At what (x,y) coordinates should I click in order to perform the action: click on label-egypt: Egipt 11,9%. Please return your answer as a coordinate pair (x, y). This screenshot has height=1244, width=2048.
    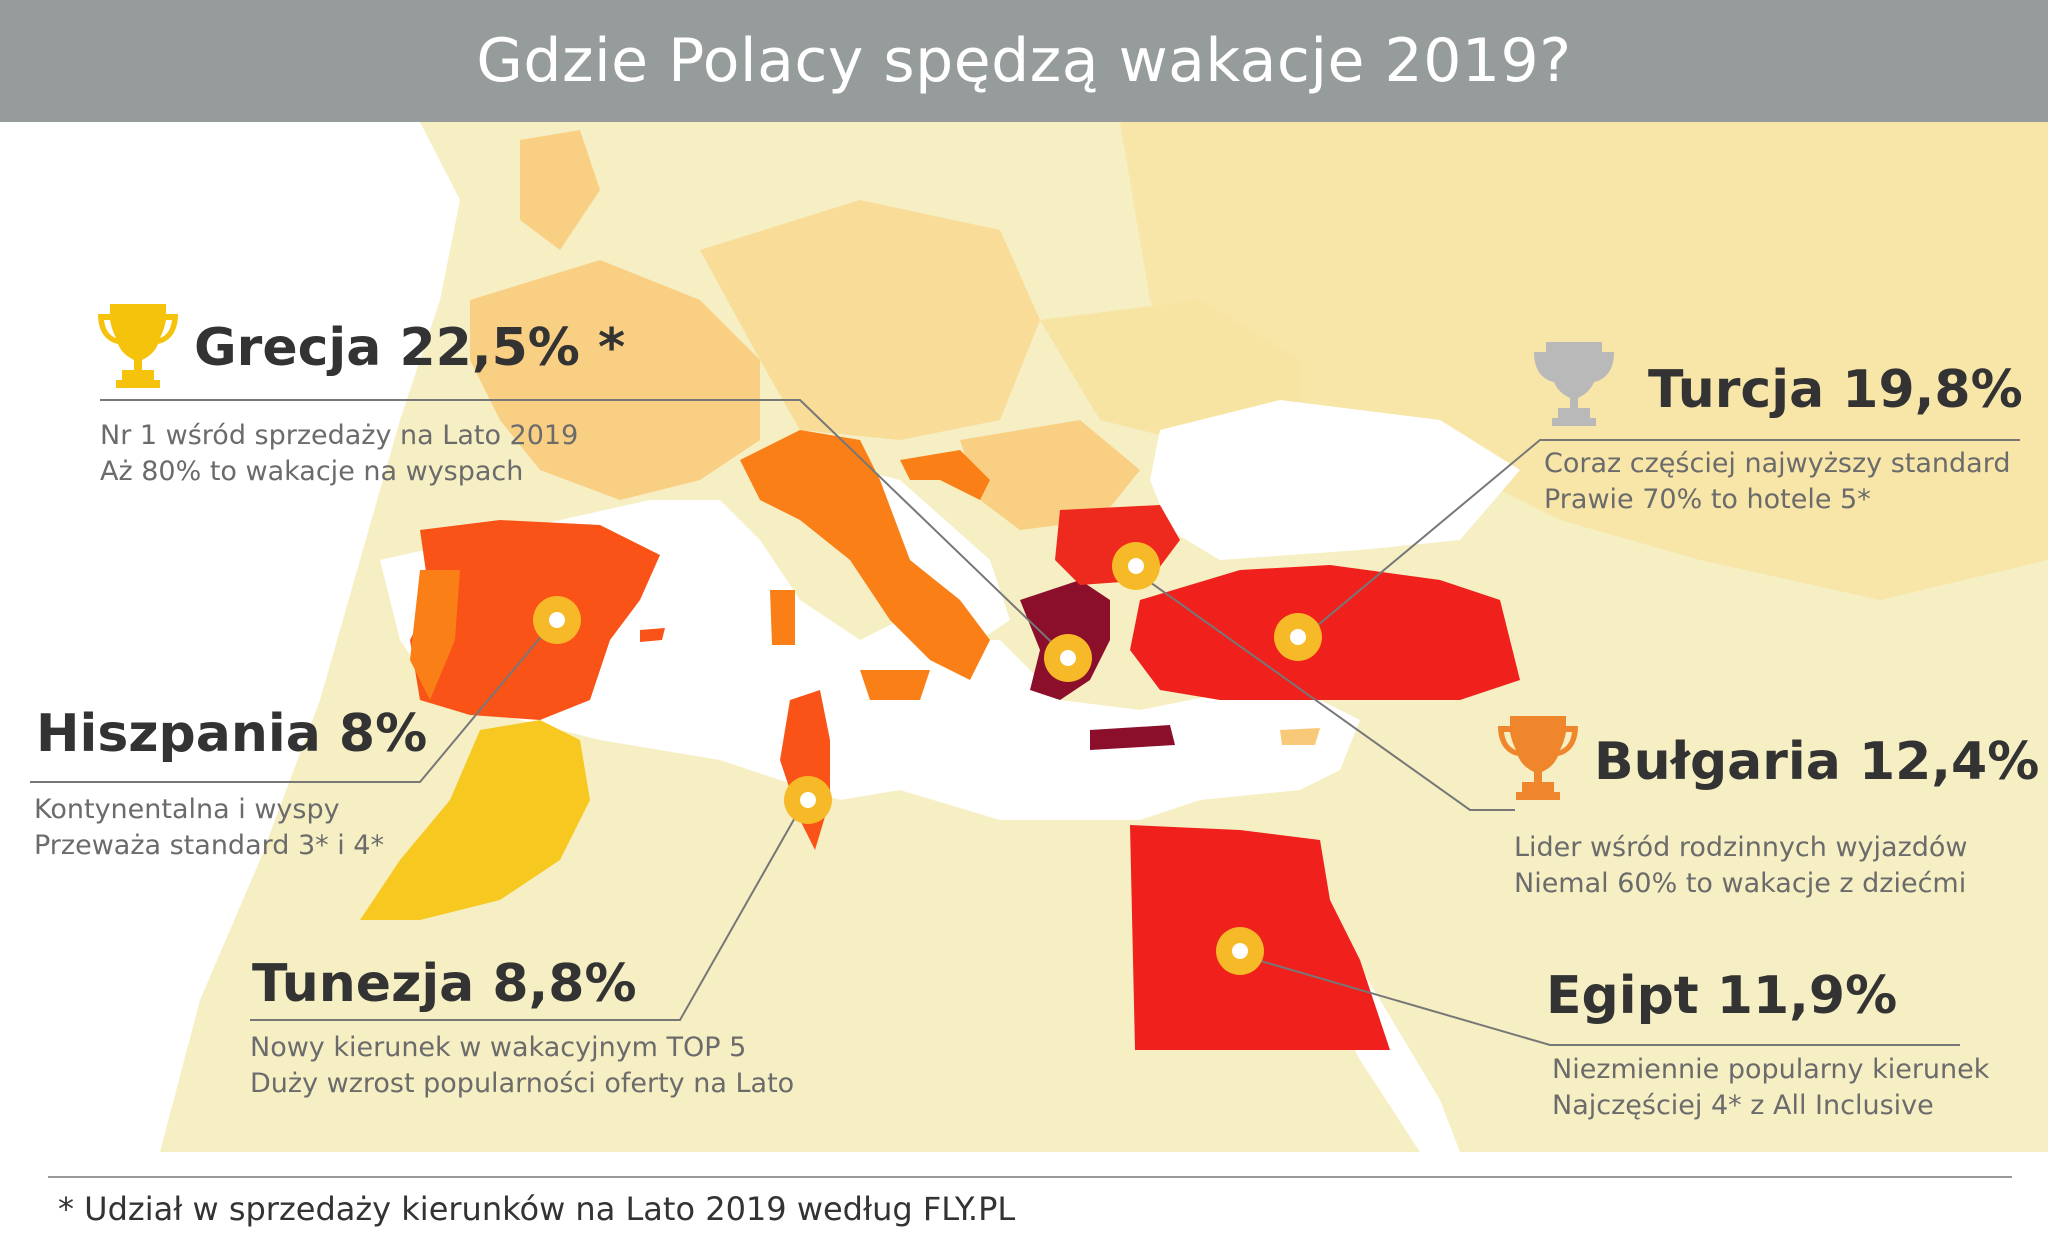
    Looking at the image, I should click on (1721, 996).